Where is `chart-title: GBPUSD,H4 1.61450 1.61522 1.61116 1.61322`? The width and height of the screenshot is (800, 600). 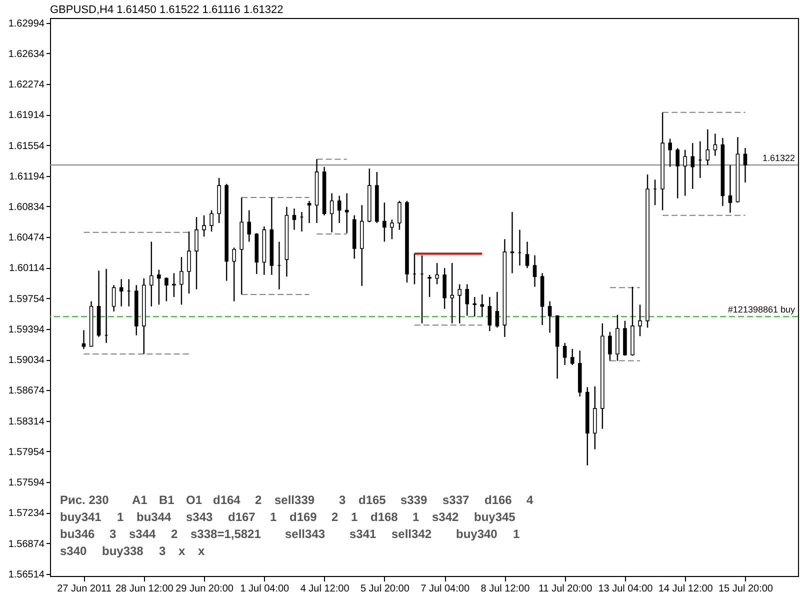 chart-title: GBPUSD,H4 1.61450 1.61522 1.61116 1.61322 is located at coordinates (167, 10).